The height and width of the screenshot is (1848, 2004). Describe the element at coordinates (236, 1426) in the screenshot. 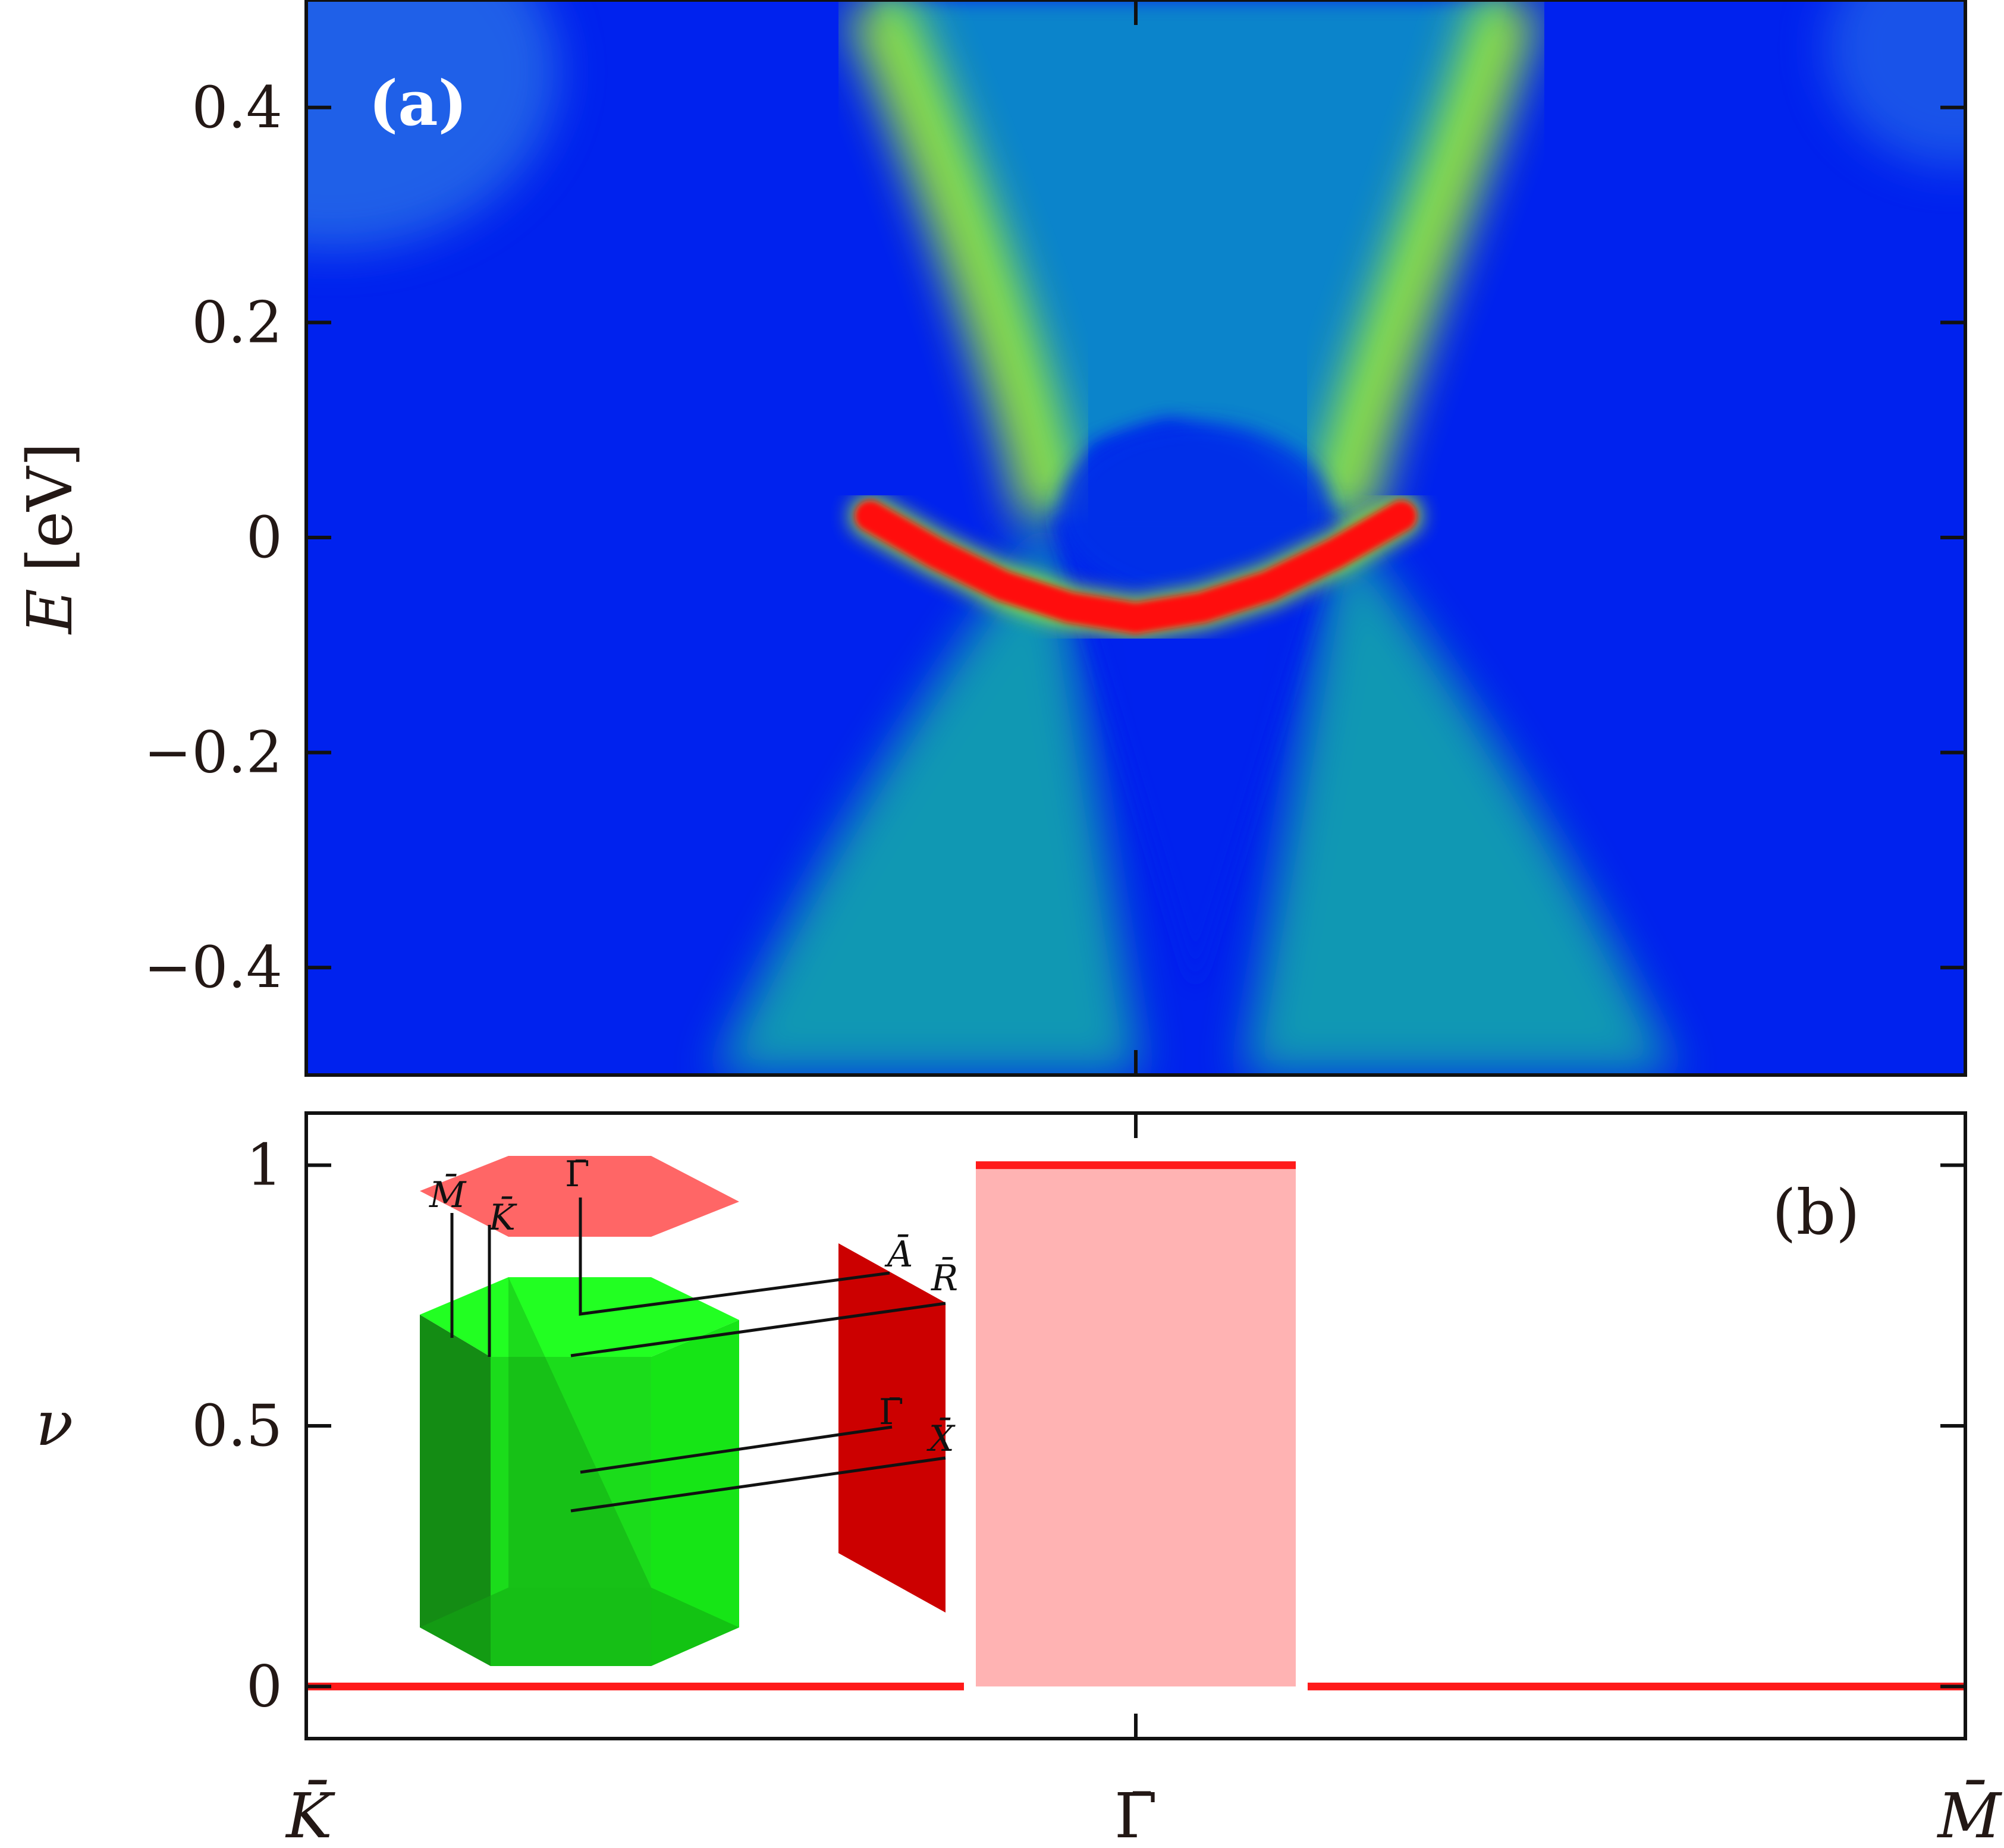

I see `ytick-label-b: 0.5` at that location.